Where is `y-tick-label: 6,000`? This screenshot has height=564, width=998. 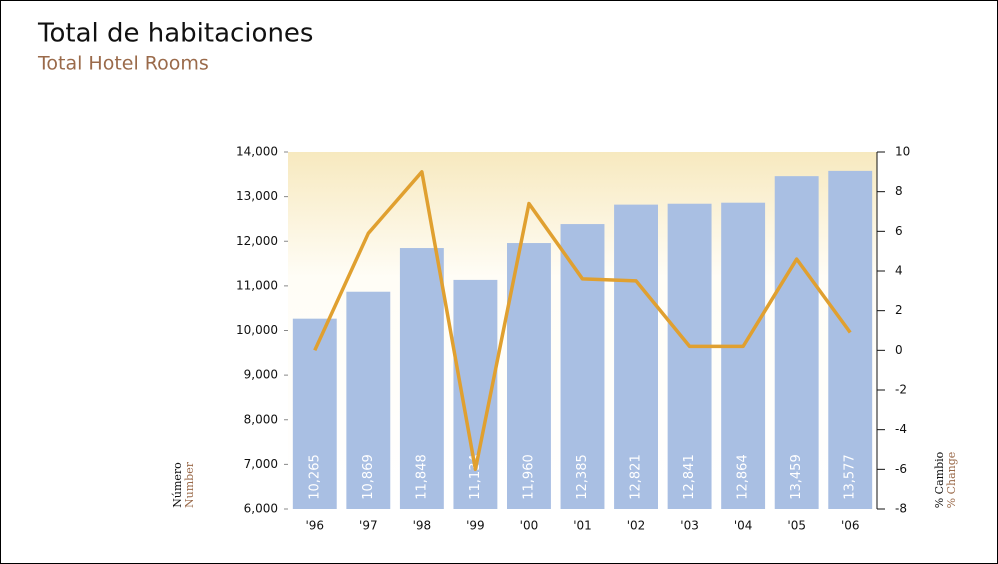 y-tick-label: 6,000 is located at coordinates (261, 509).